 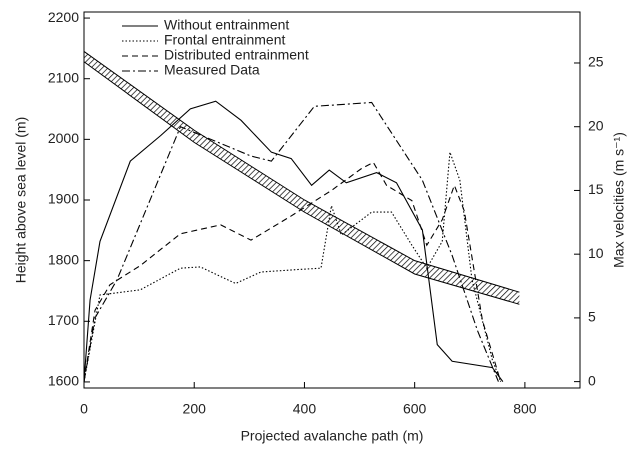 I want to click on y2-axis-label: Max velocities (m s⁻¹), so click(x=619, y=200).